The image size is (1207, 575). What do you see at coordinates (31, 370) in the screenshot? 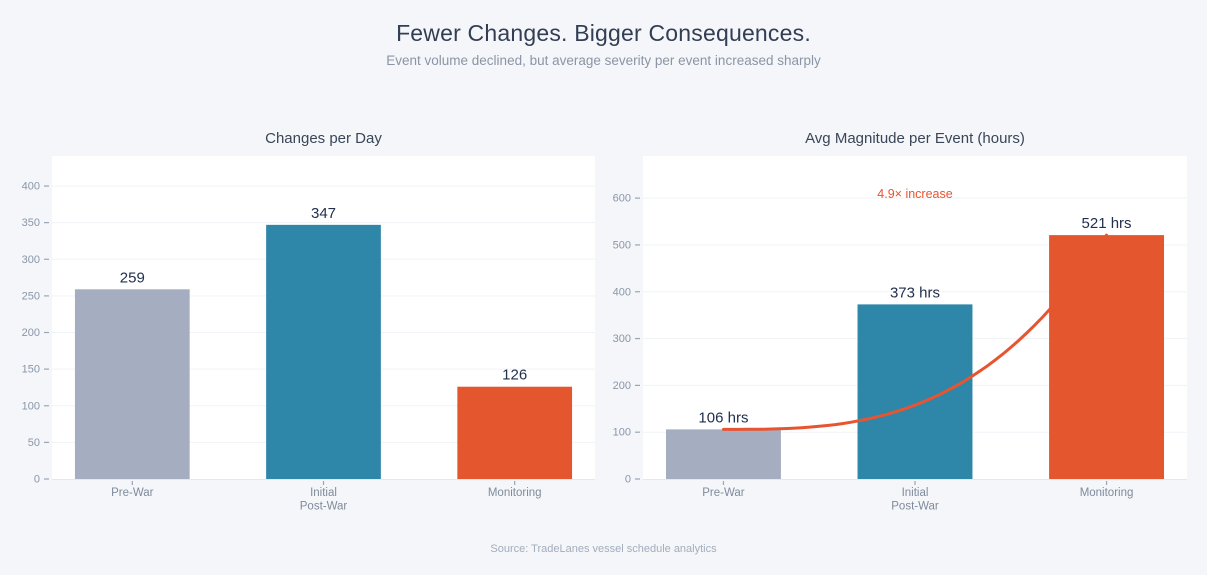
I see `y-tick-label: 150` at bounding box center [31, 370].